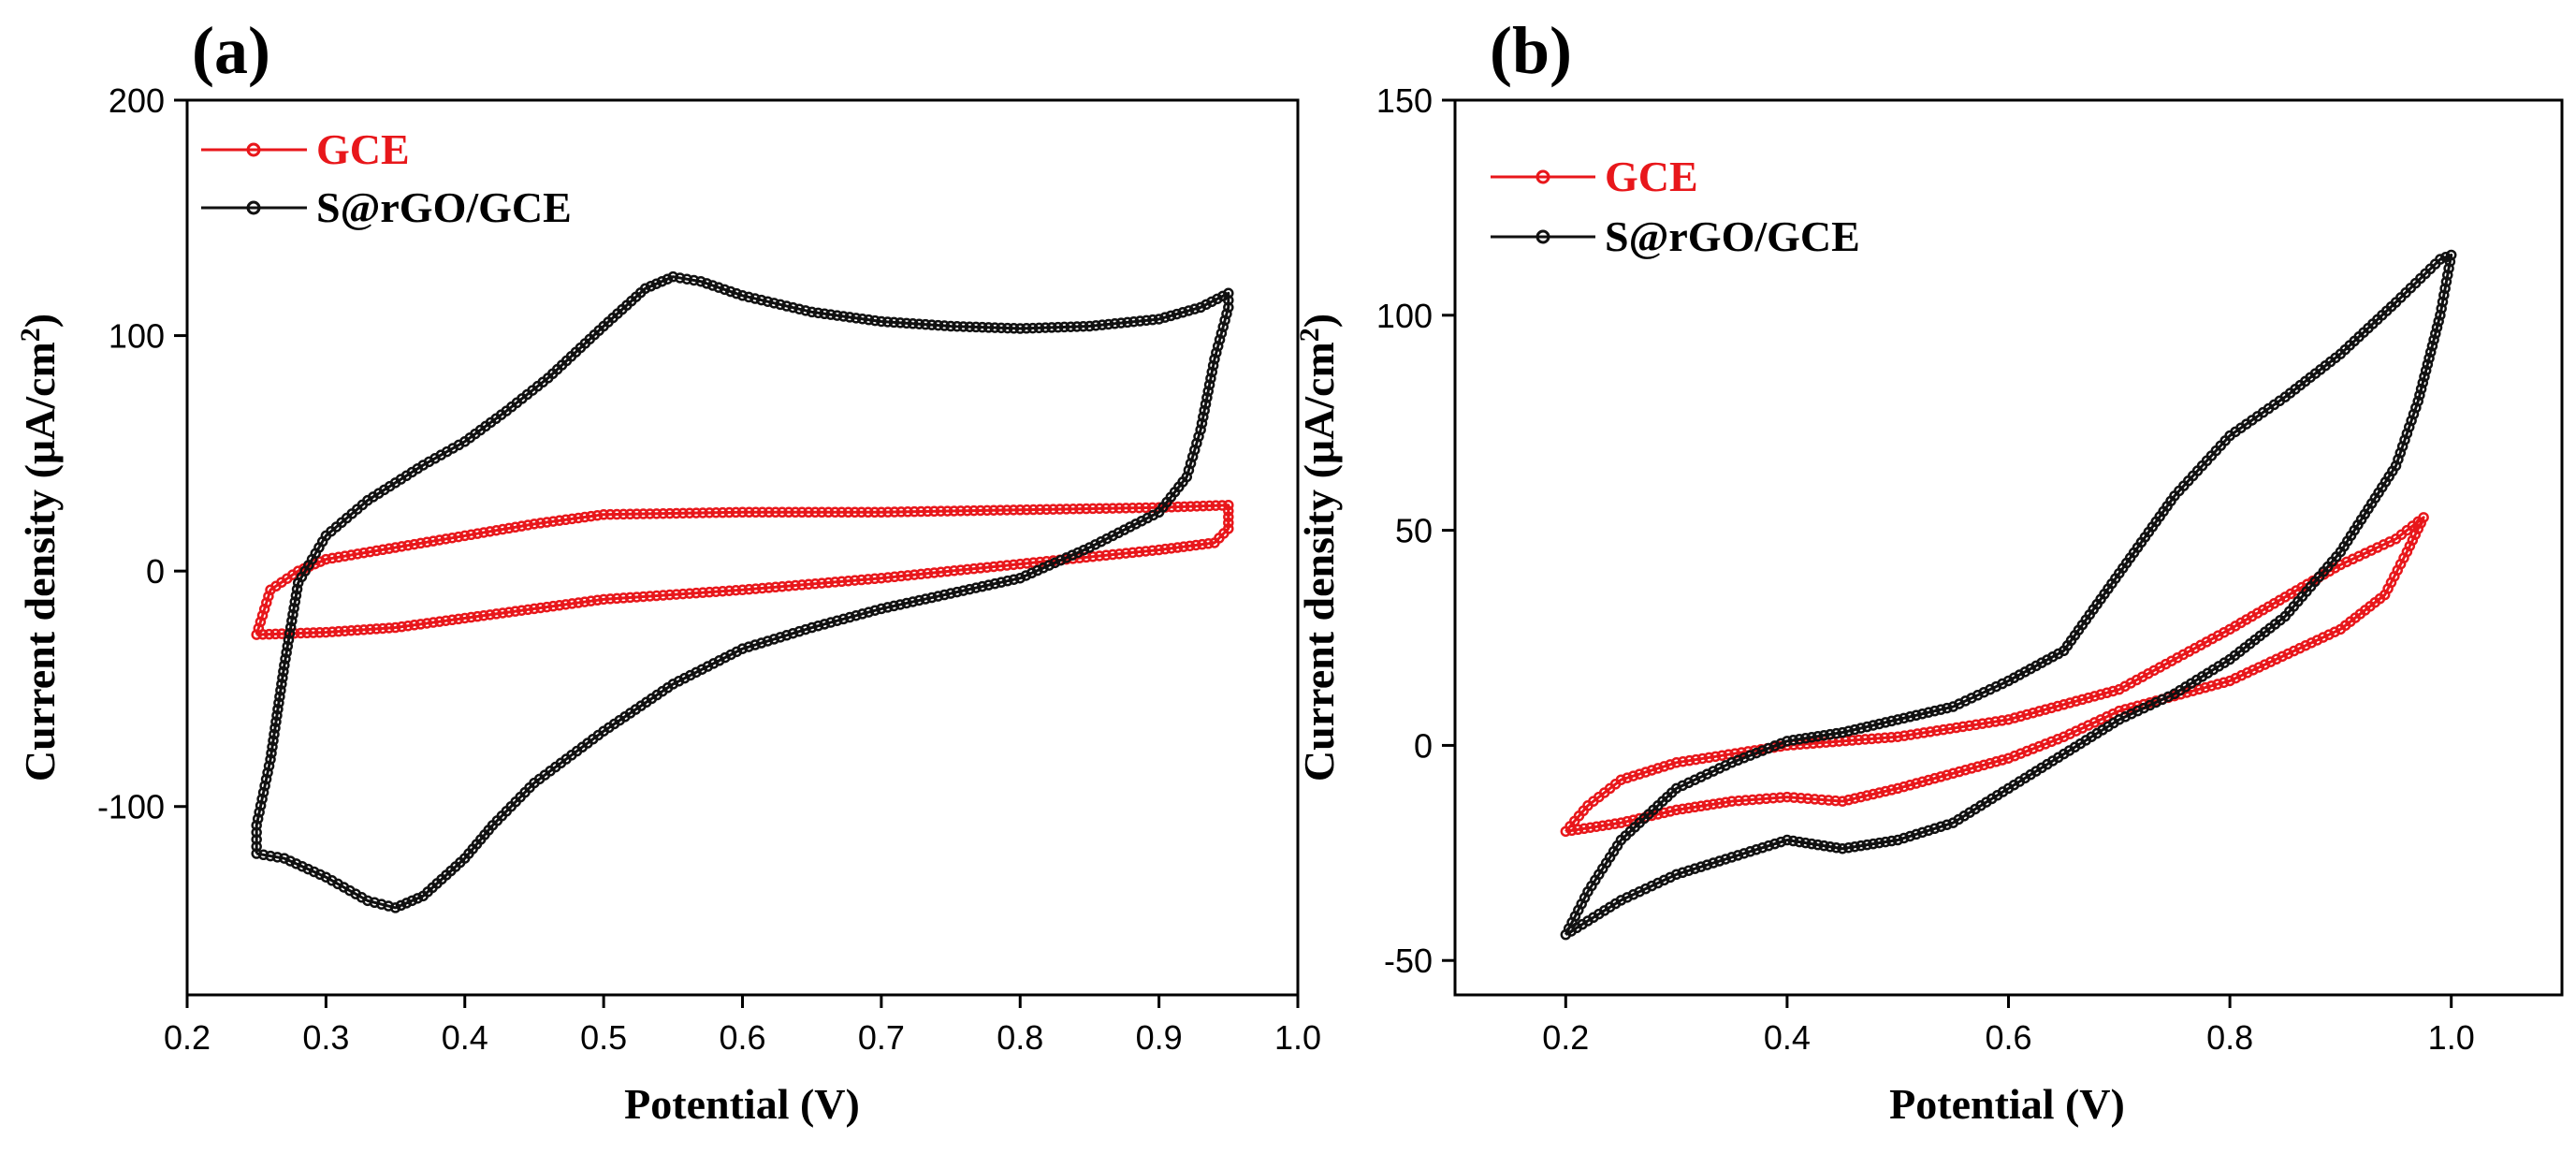 The image size is (2576, 1154). Describe the element at coordinates (325, 1037) in the screenshot. I see `x-tick-label: 0.3` at that location.